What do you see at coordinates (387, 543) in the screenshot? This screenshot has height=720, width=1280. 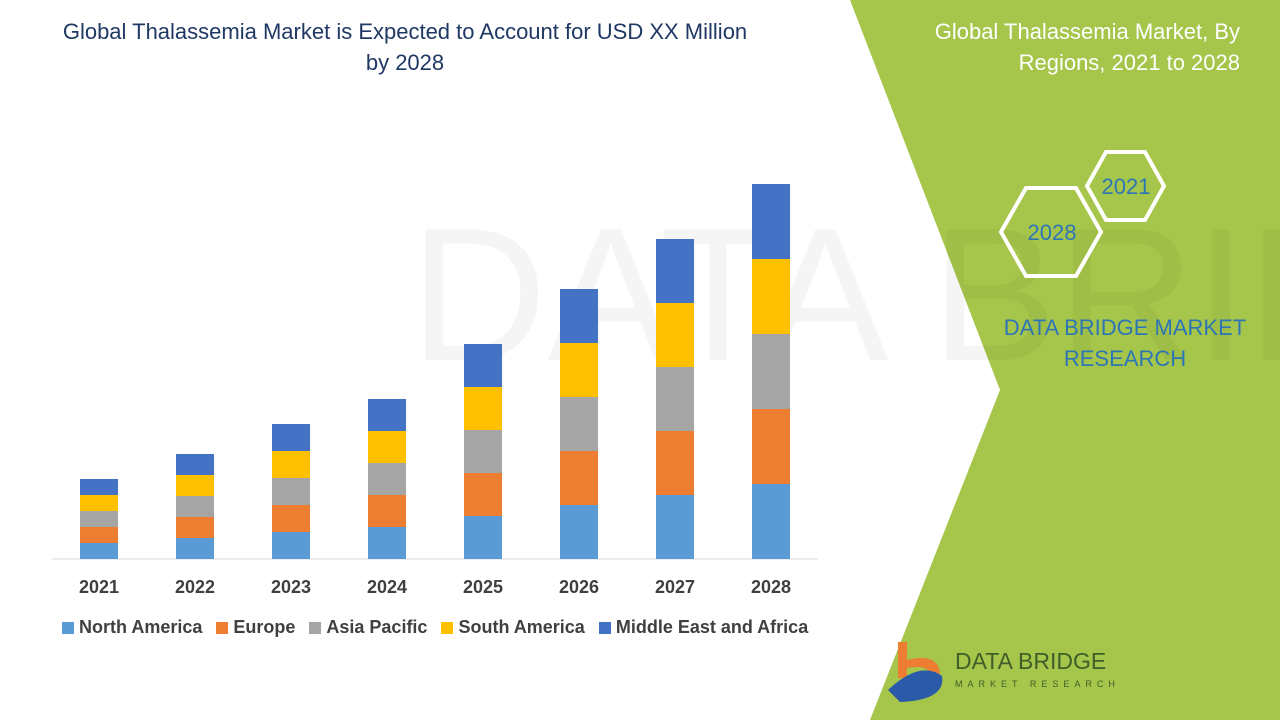 I see `bar-2024-north-america` at bounding box center [387, 543].